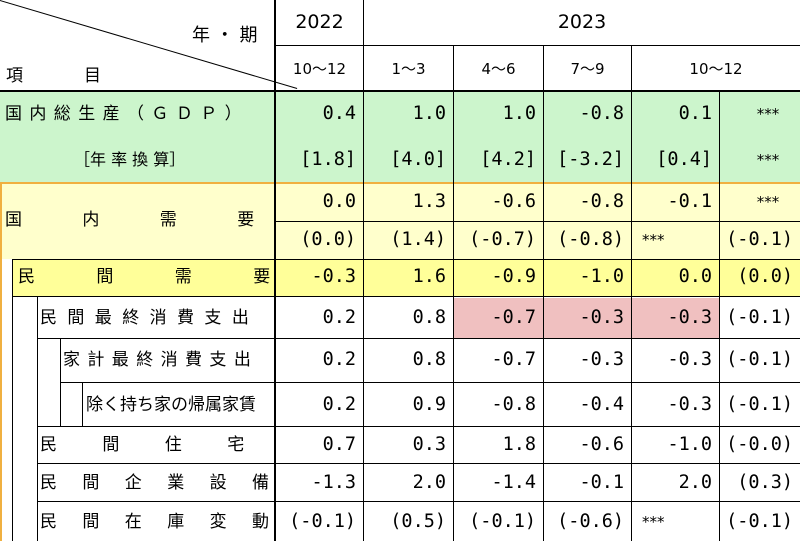 Image resolution: width=800 pixels, height=541 pixels. I want to click on value-cell-r10-c0: (-0.1), so click(322, 521).